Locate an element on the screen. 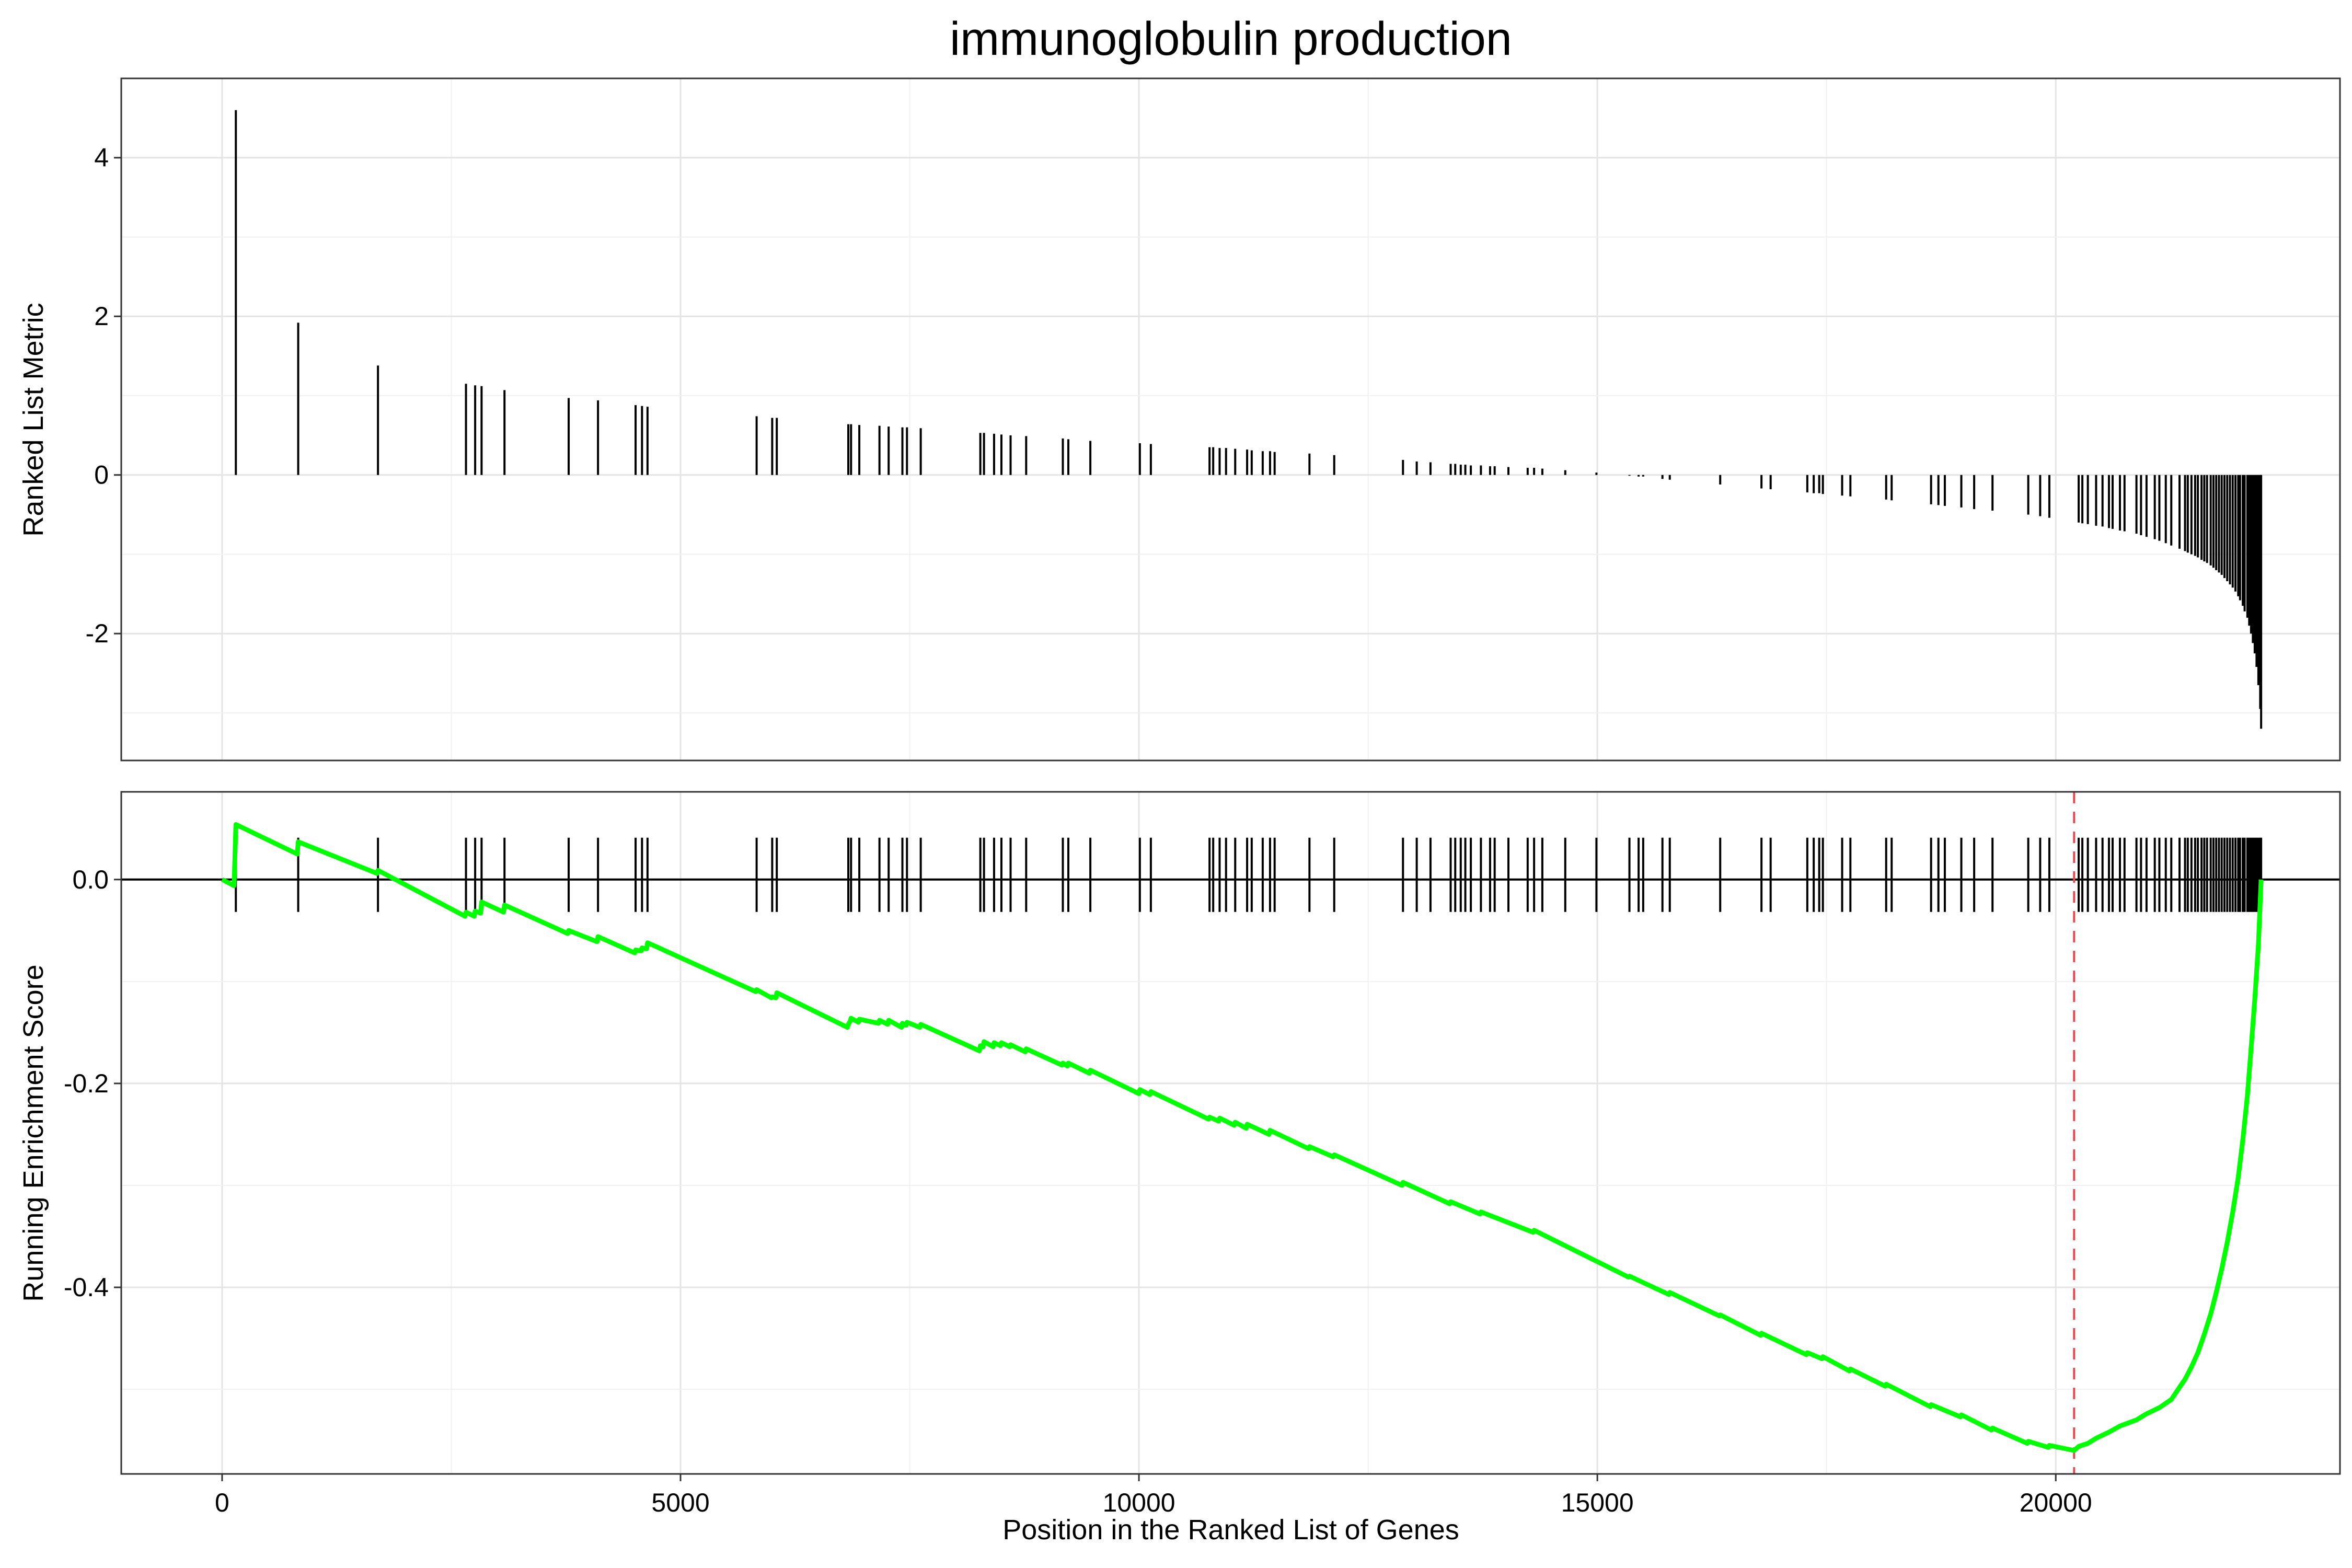 This screenshot has width=2352, height=1568. running-es-y-label: Running Enrichment Score is located at coordinates (33, 1132).